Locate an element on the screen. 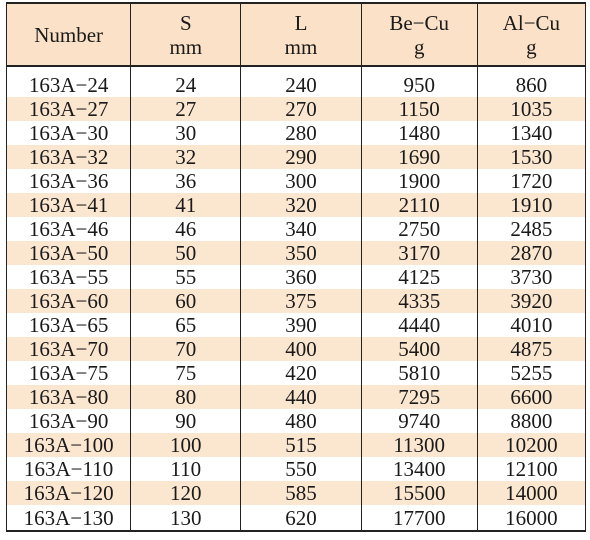 This screenshot has height=540, width=590. s-cell: 110 is located at coordinates (186, 469).